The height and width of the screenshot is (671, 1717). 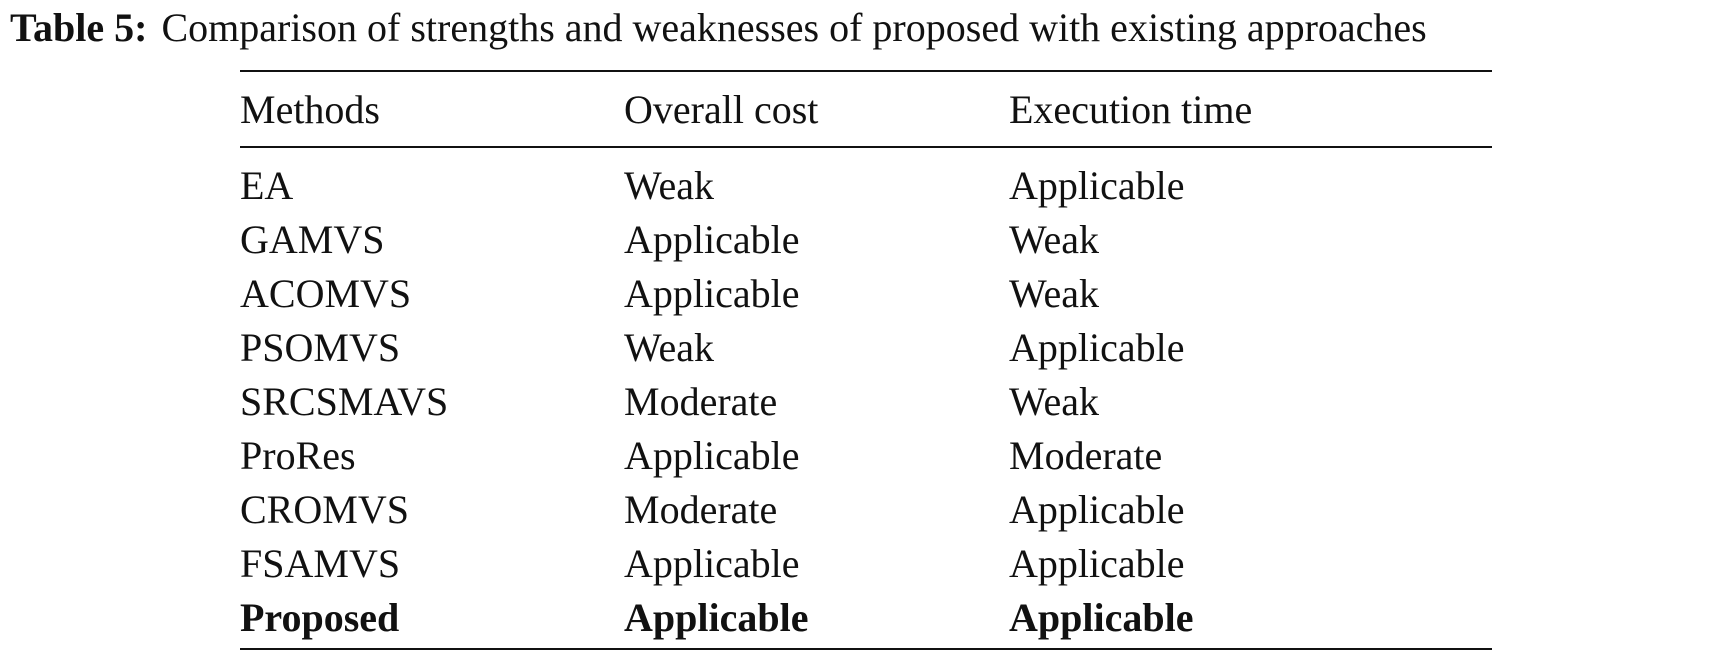 I want to click on cell-method: SRCSMAVS, so click(x=344, y=401).